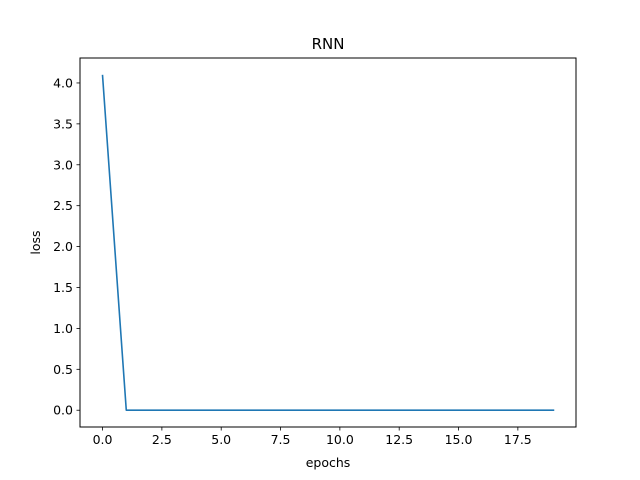 This screenshot has width=640, height=480. Describe the element at coordinates (399, 439) in the screenshot. I see `x-tick-label: 12.5` at that location.